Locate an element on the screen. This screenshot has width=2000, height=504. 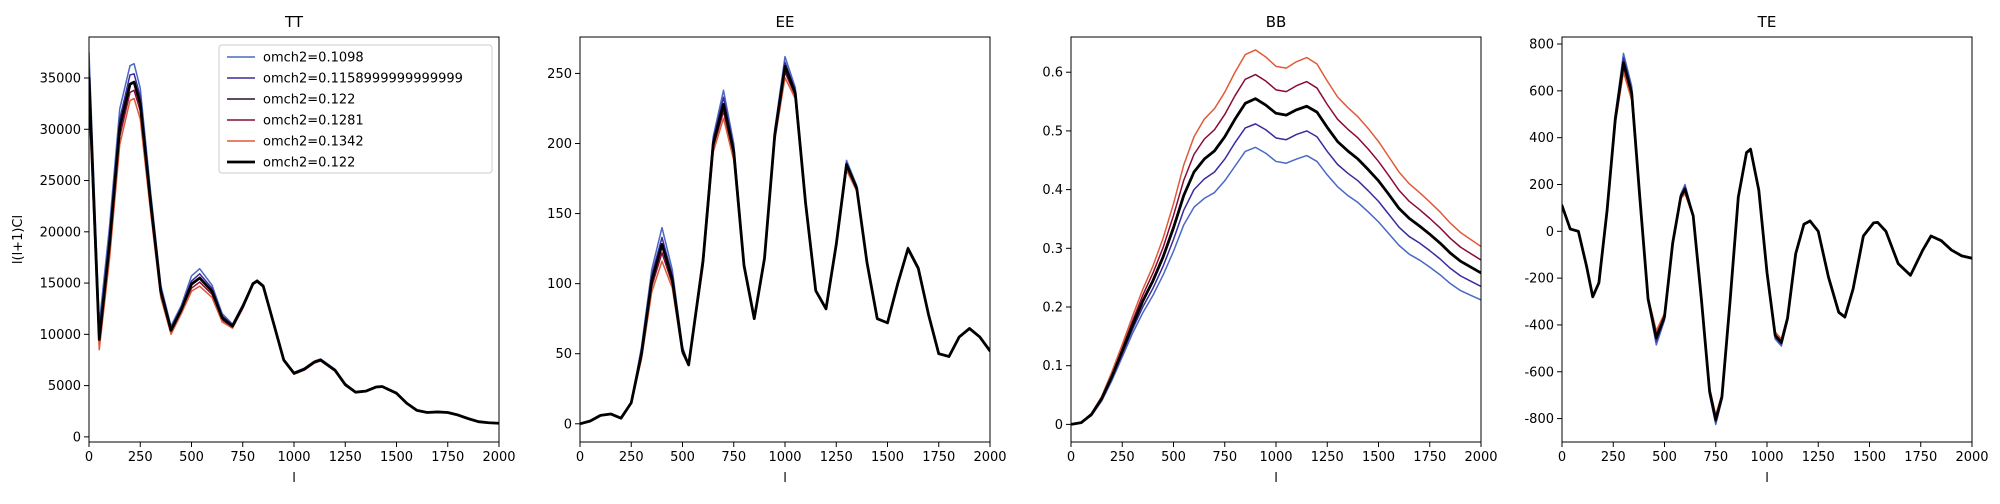
y-tick-label: 0.4 is located at coordinates (1052, 190).